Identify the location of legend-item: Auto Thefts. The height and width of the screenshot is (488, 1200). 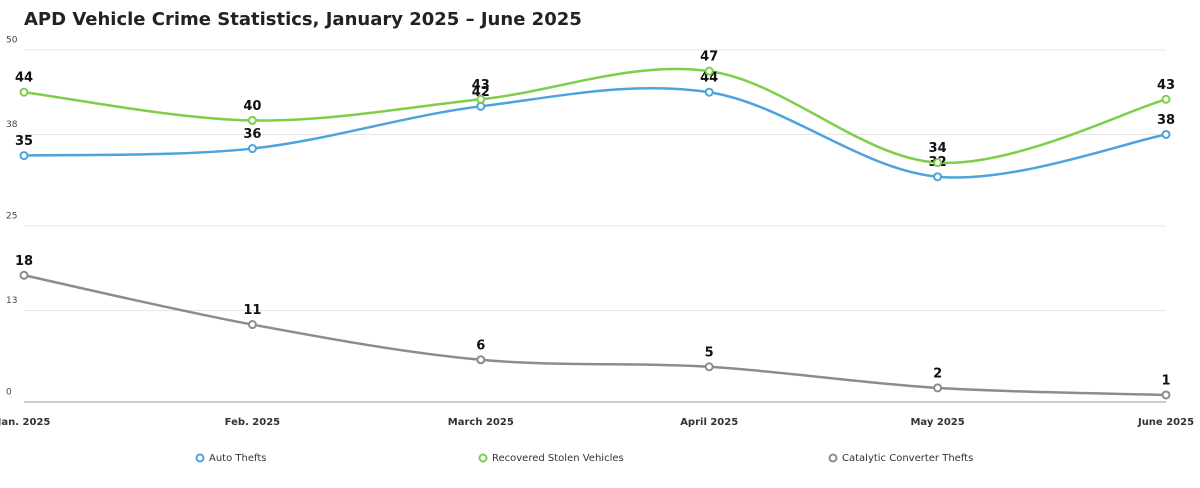
(230, 458).